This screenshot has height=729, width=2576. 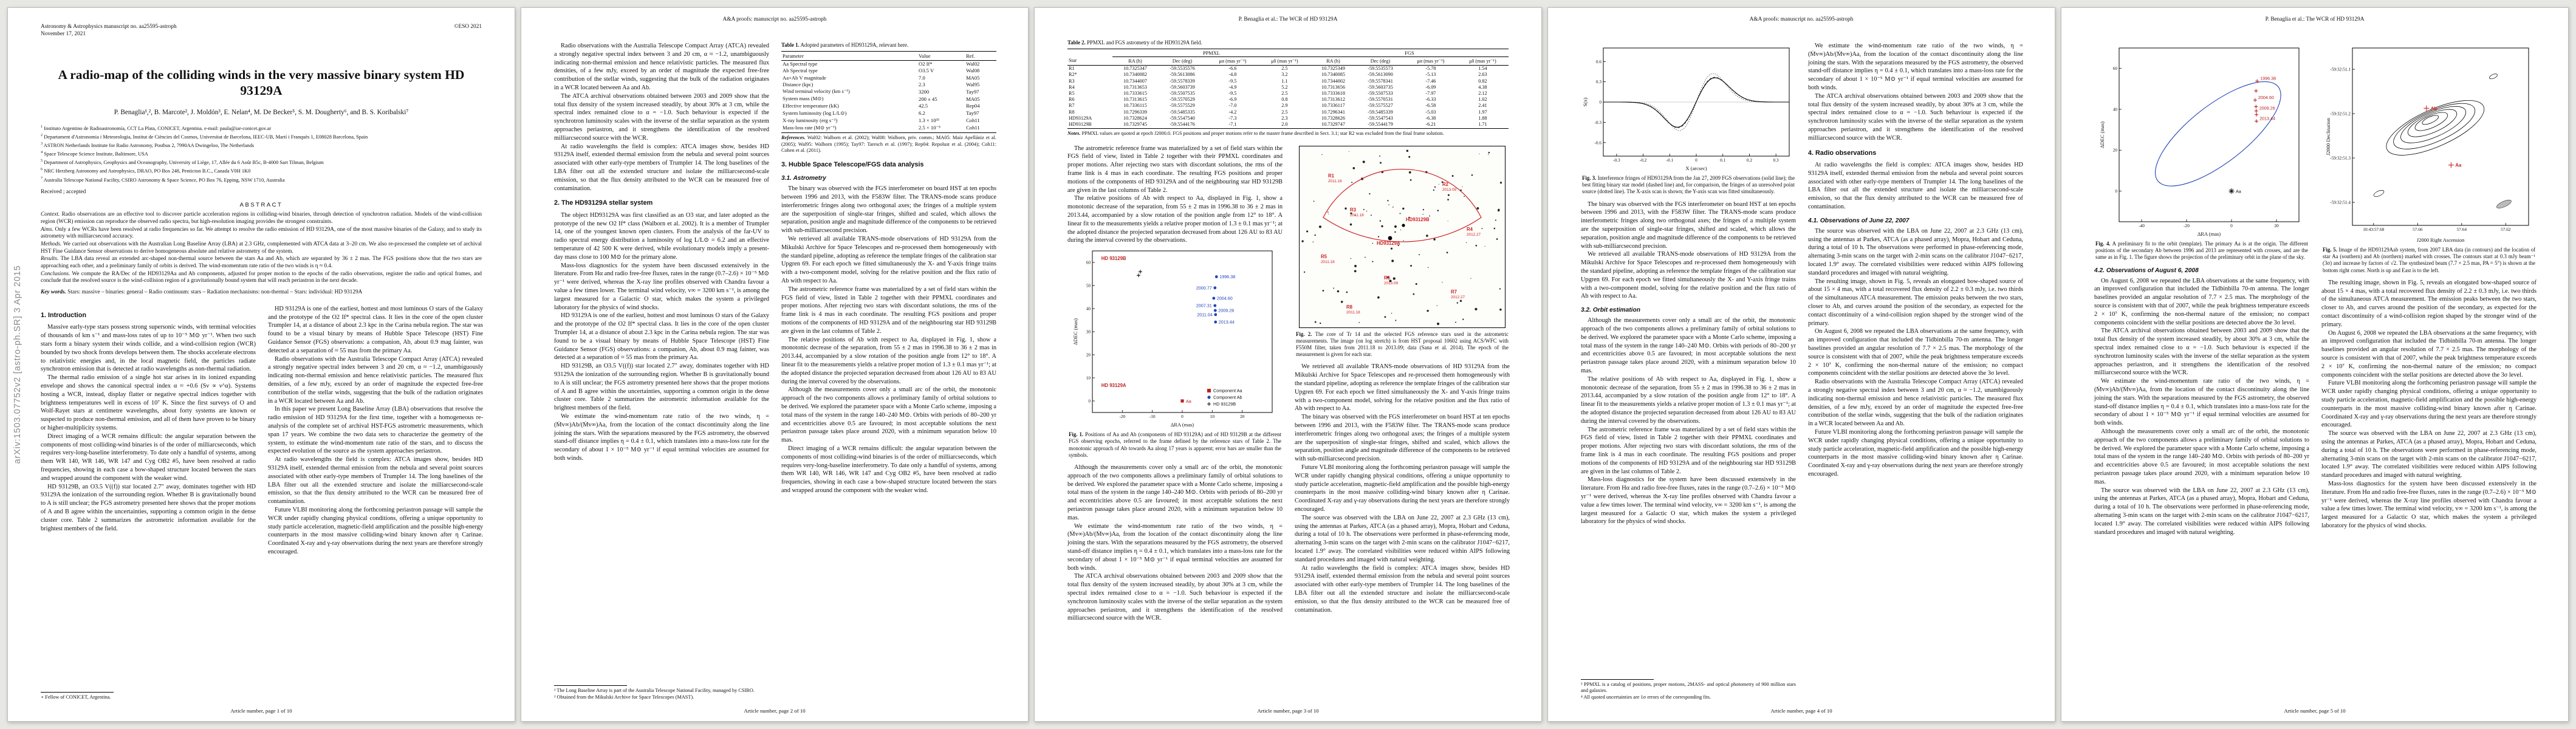 What do you see at coordinates (1430, 100) in the screenshot?
I see `table-cell: -6.33` at bounding box center [1430, 100].